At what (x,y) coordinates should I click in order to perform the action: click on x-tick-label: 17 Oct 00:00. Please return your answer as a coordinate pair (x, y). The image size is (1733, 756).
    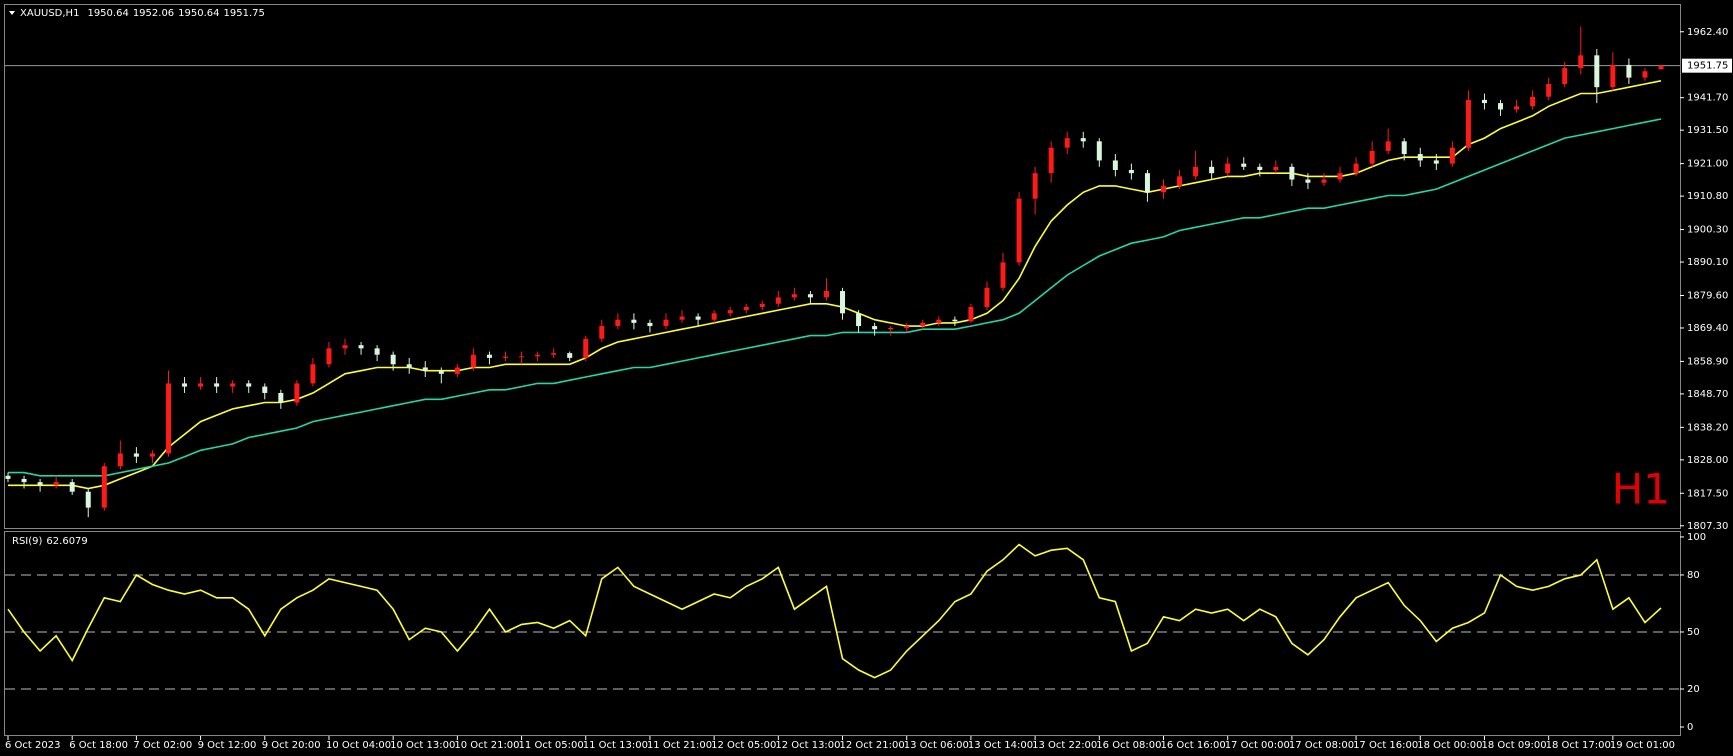
    Looking at the image, I should click on (1257, 745).